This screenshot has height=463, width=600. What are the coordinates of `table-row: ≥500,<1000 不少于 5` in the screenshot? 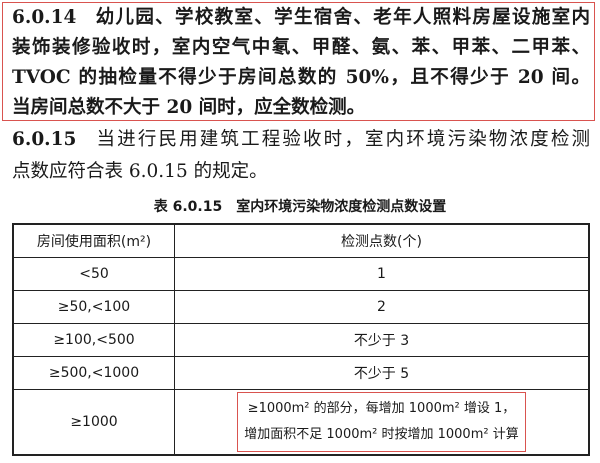 It's located at (301, 373).